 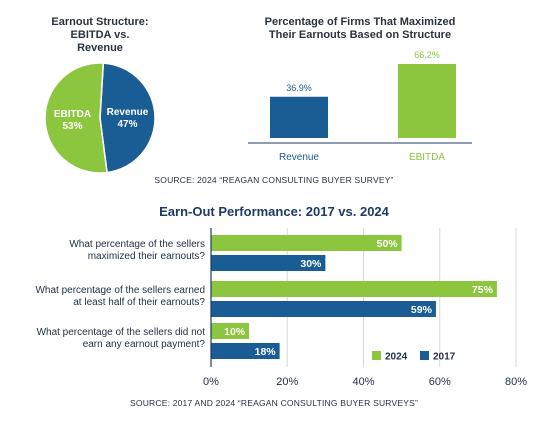 I want to click on question-label: at least half of their earnouts?, so click(x=139, y=302).